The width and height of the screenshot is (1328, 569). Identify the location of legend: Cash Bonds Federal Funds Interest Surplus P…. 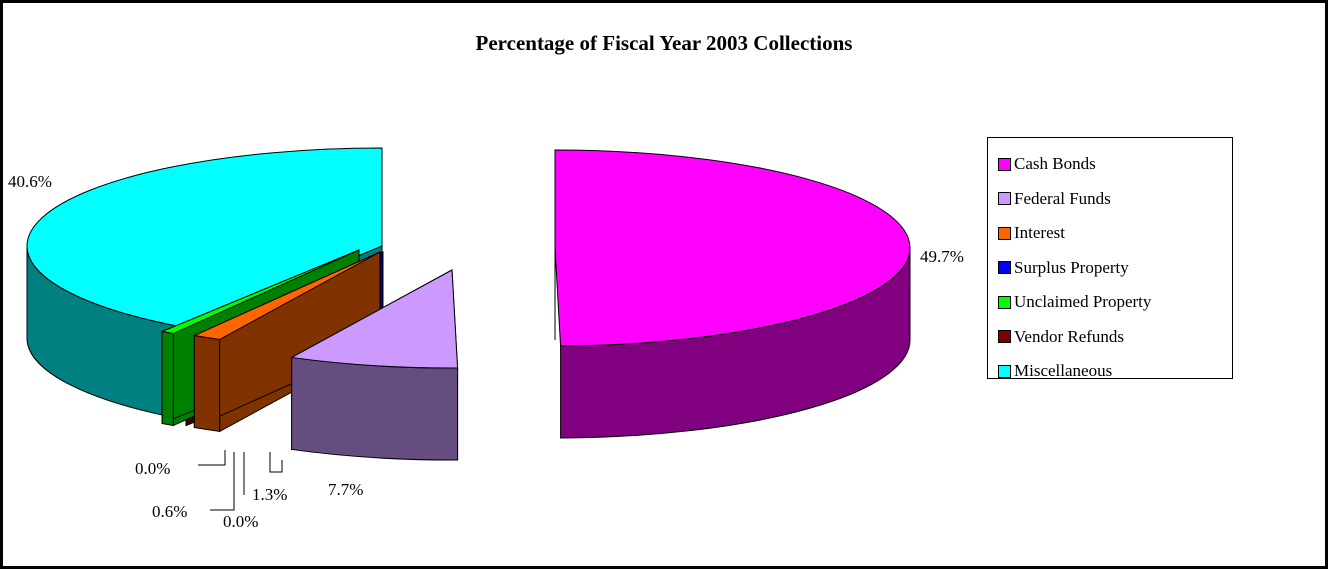
(1110, 258).